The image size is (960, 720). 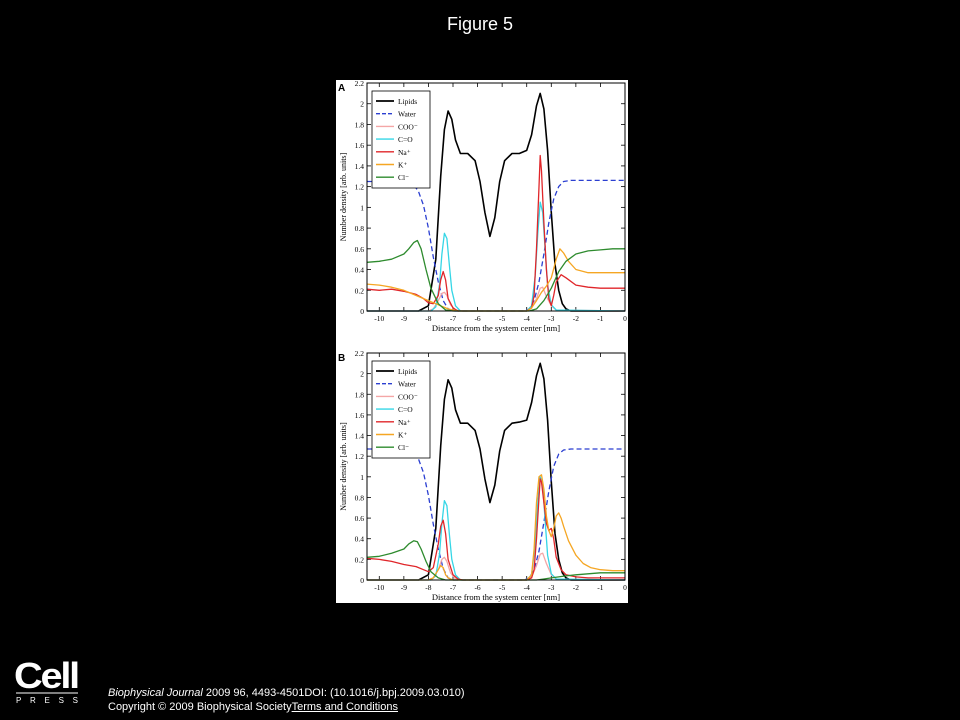 What do you see at coordinates (344, 707) in the screenshot?
I see `terms-link: Terms and Conditions` at bounding box center [344, 707].